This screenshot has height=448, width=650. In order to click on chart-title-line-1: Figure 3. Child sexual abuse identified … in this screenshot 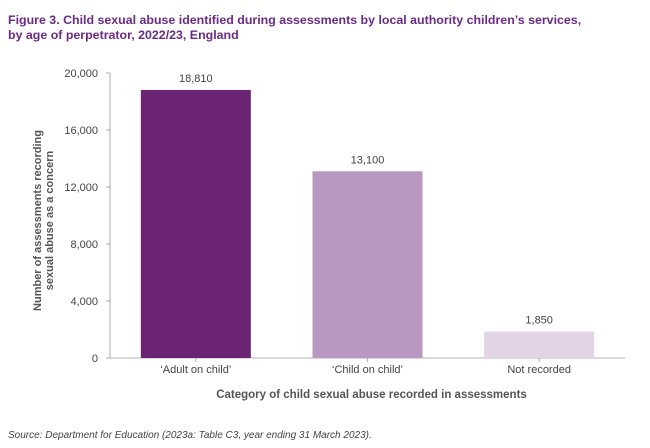, I will do `click(295, 20)`.